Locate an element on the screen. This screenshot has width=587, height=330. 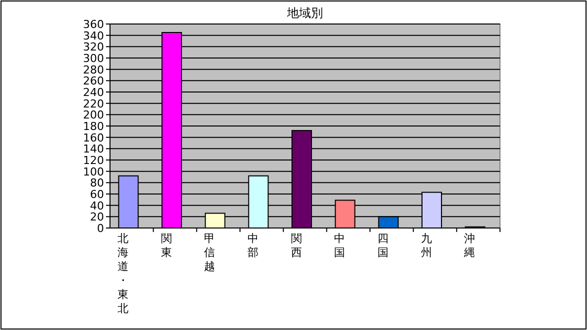
chart-title: 地域別 is located at coordinates (304, 13).